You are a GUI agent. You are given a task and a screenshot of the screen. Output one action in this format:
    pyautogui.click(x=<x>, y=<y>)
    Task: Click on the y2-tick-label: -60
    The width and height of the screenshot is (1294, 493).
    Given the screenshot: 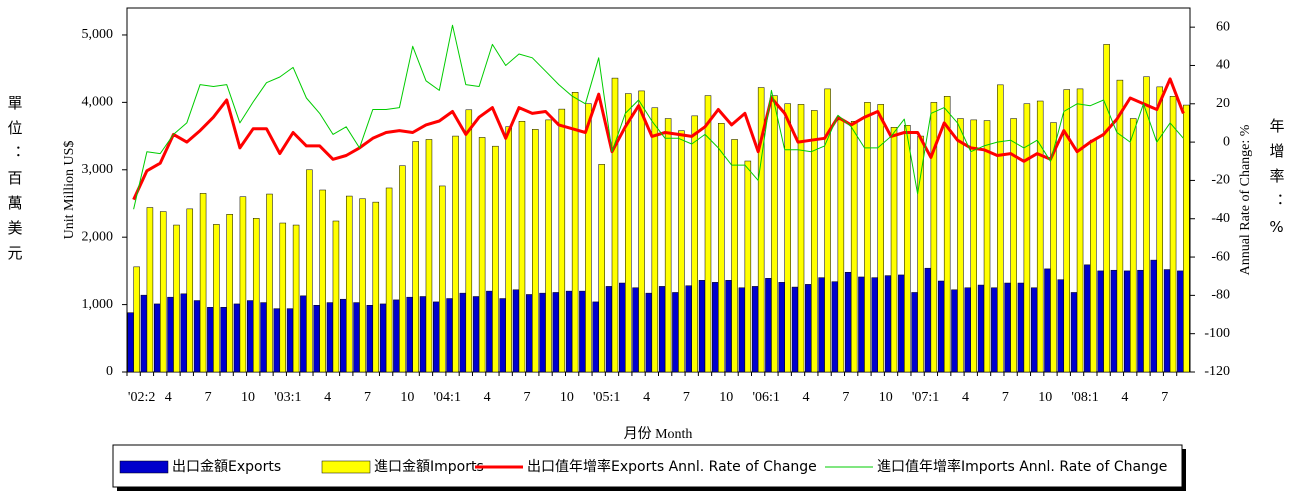 What is the action you would take?
    pyautogui.click(x=1220, y=256)
    